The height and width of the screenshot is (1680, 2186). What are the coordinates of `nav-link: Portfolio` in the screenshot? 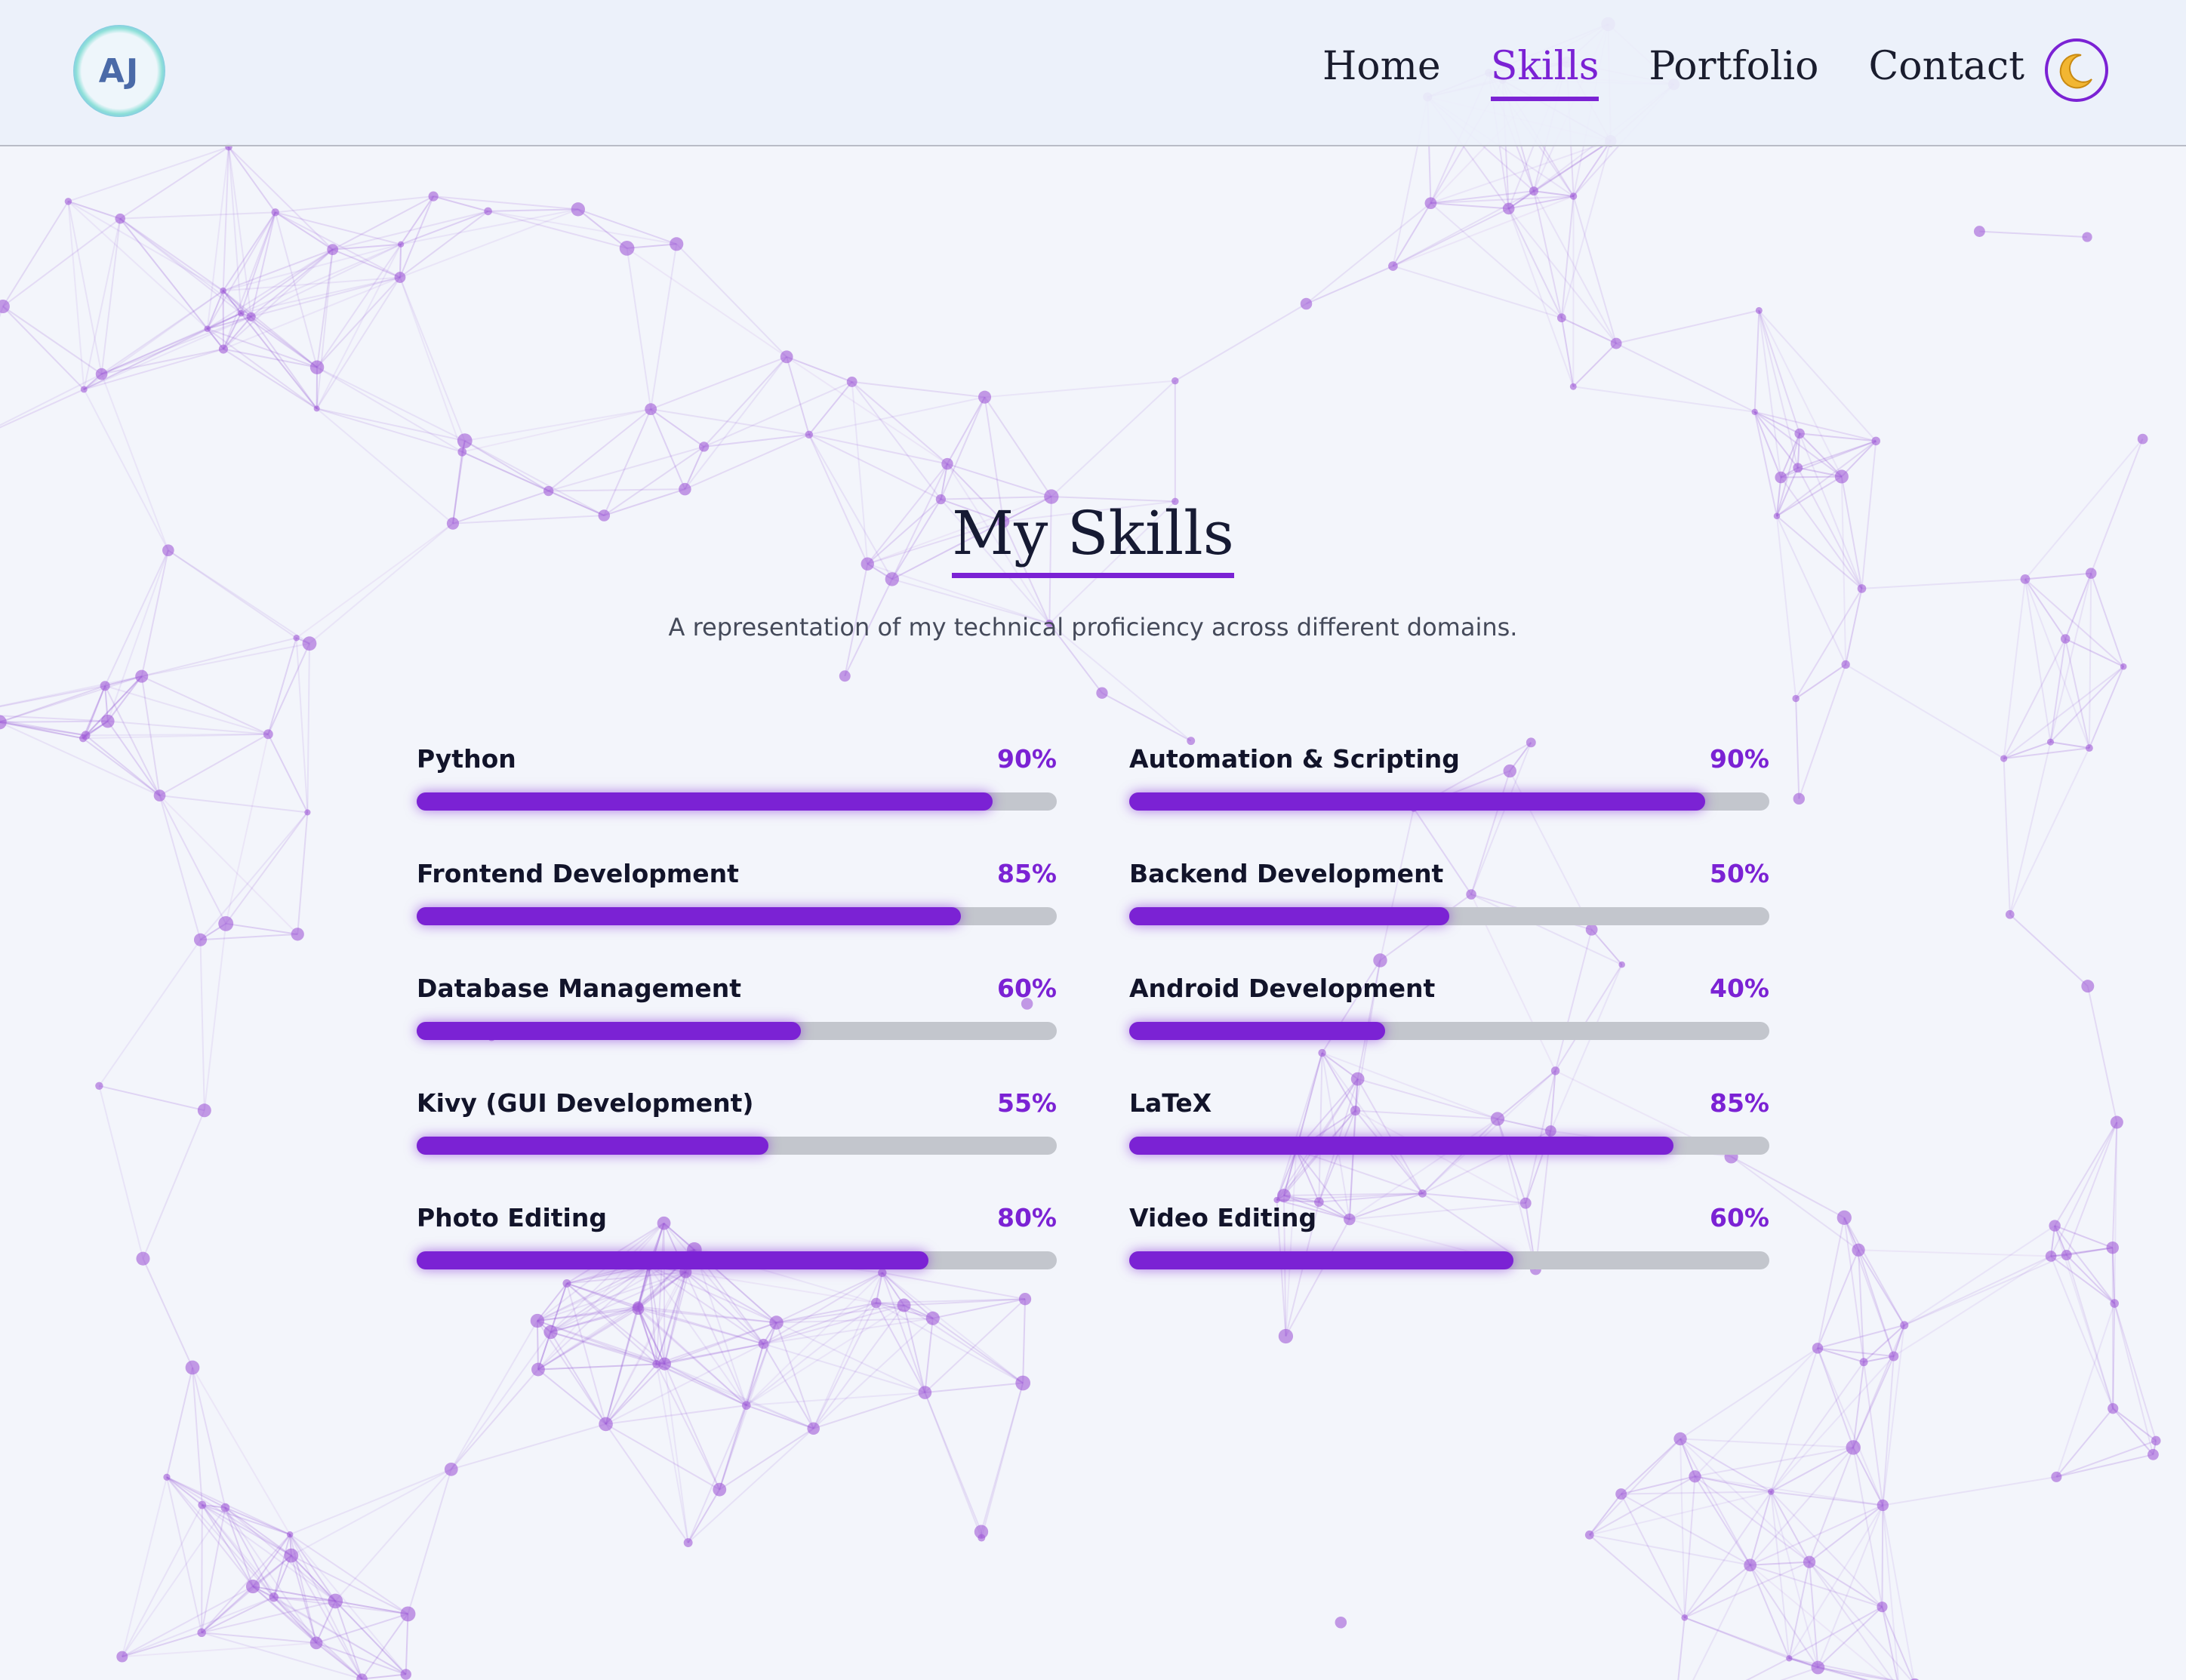 It's located at (1734, 66).